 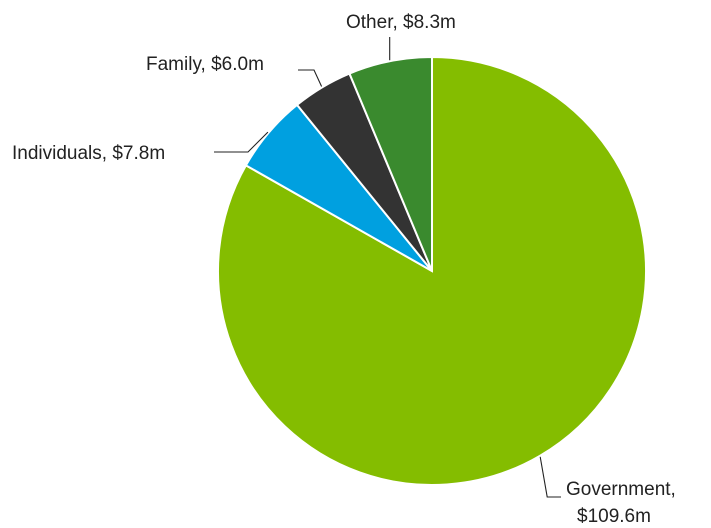 I want to click on slice-label-government-line2: $109.6m, so click(x=614, y=516).